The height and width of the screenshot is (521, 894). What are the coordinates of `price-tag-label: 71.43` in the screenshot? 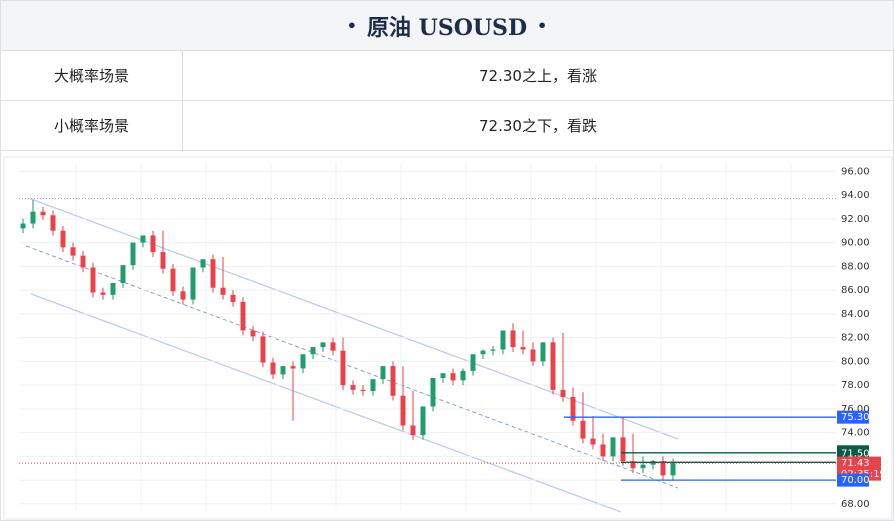 It's located at (855, 463).